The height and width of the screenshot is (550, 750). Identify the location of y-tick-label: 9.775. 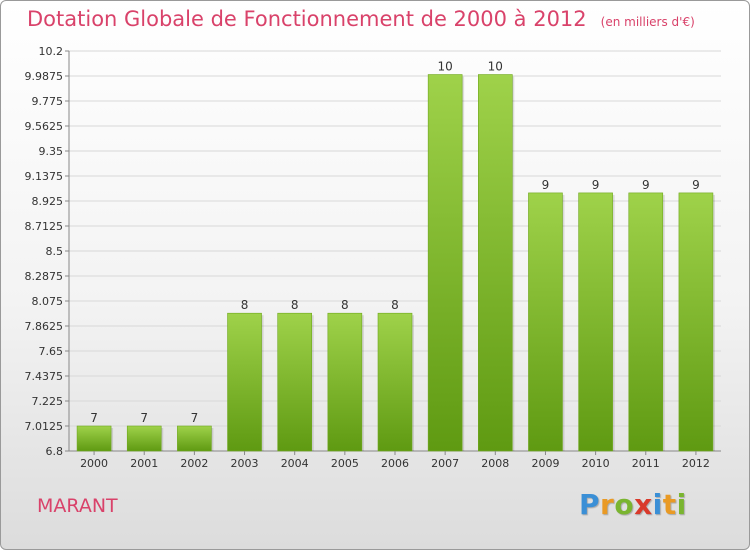
(48, 101).